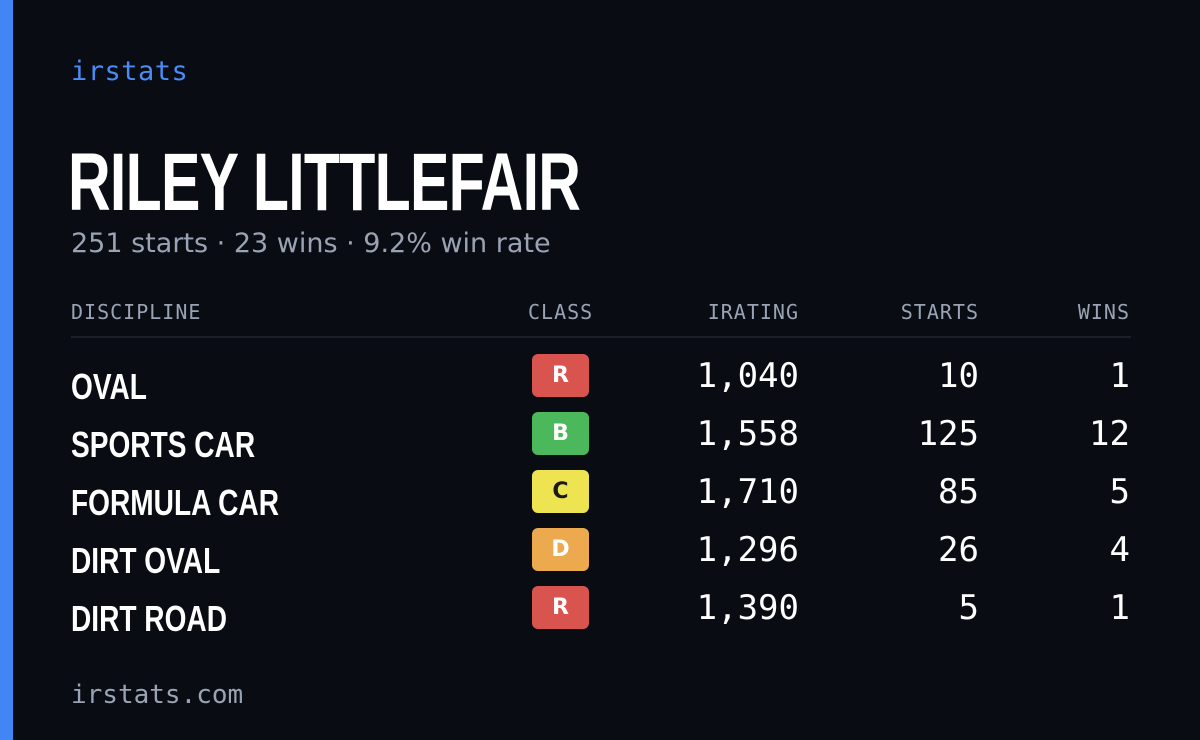 The image size is (1200, 740). What do you see at coordinates (1119, 550) in the screenshot?
I see `wins-value: 4` at bounding box center [1119, 550].